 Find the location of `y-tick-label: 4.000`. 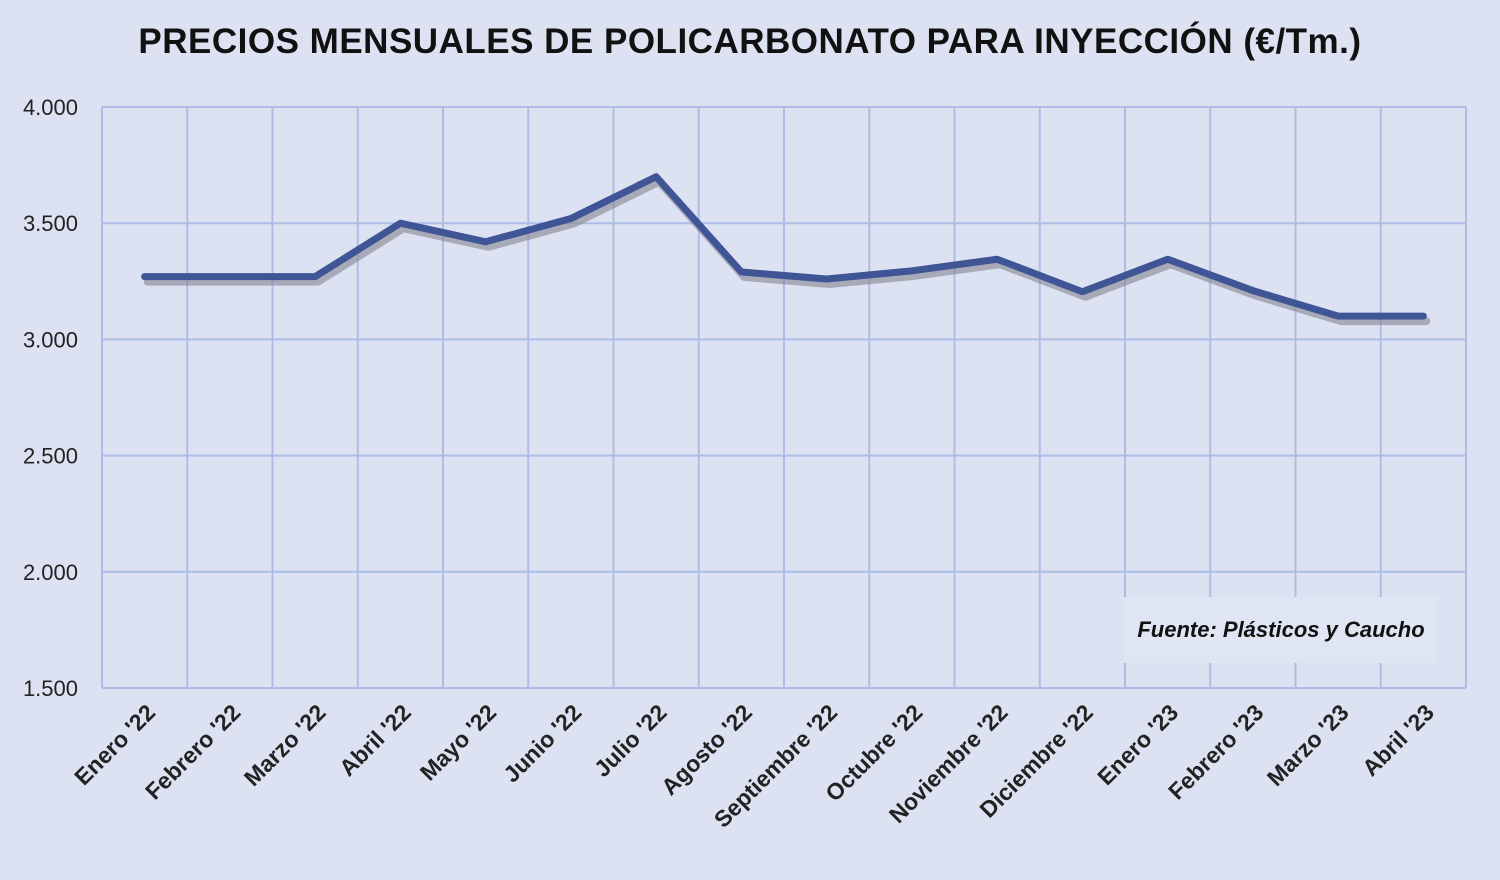

y-tick-label: 4.000 is located at coordinates (50, 107).